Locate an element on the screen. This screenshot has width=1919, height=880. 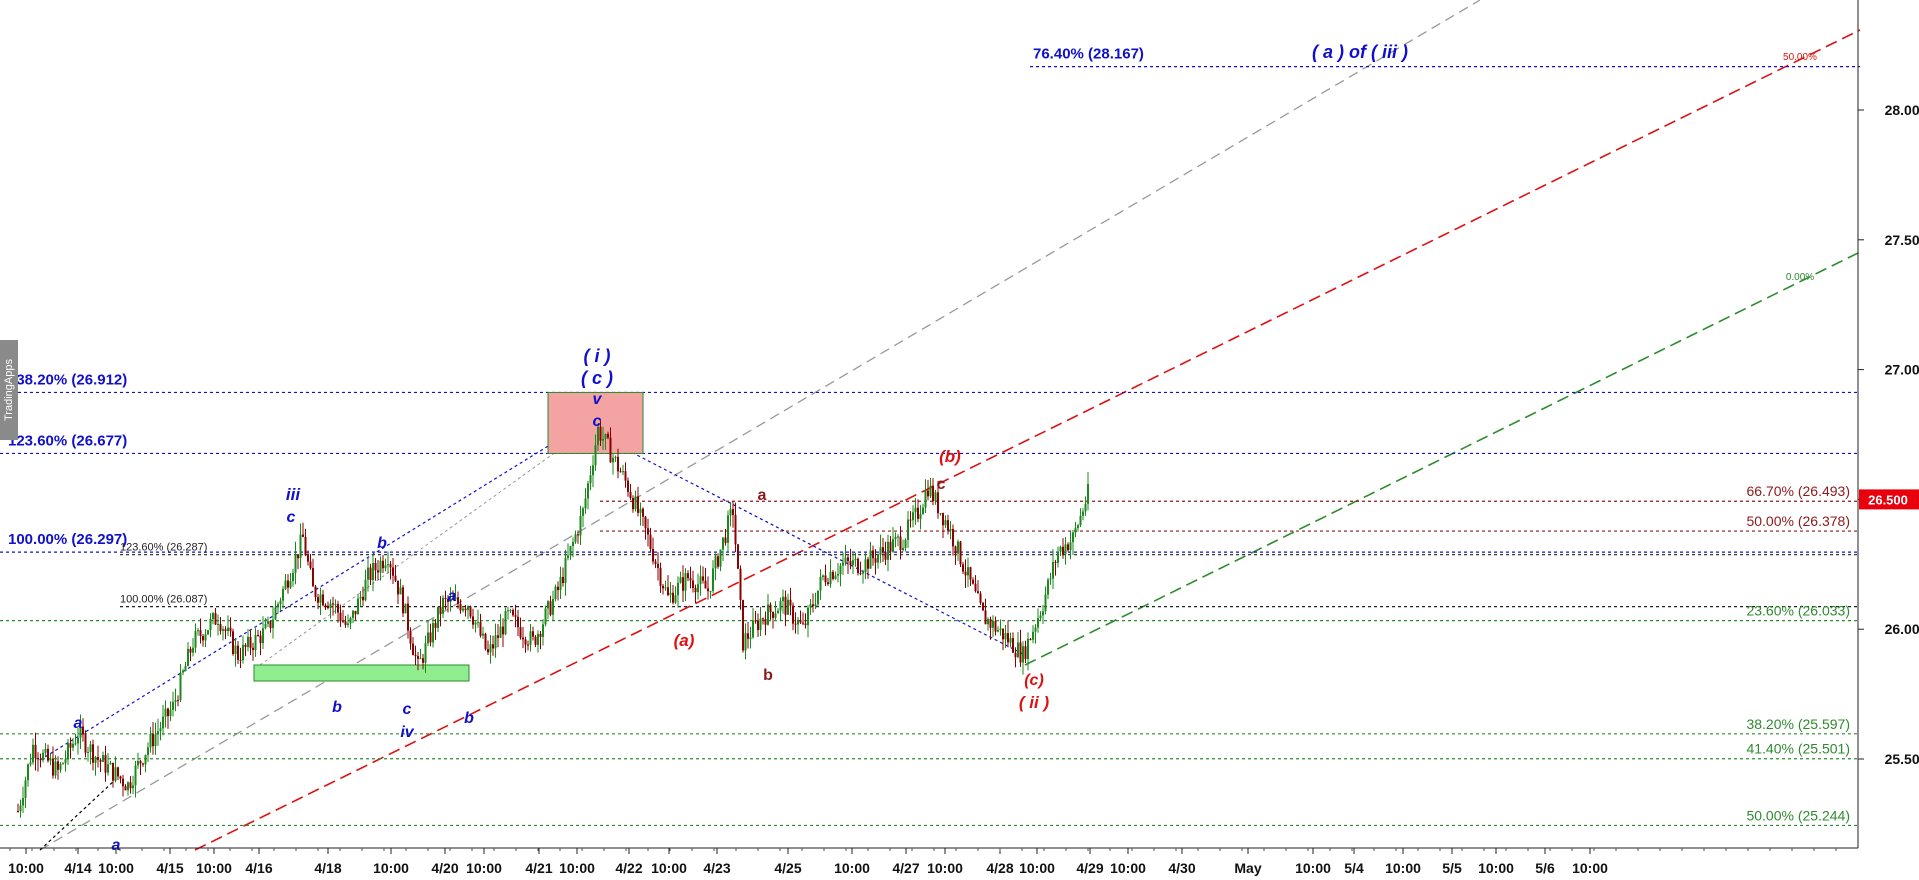
x-tick-label: 4/20 is located at coordinates (444, 868).